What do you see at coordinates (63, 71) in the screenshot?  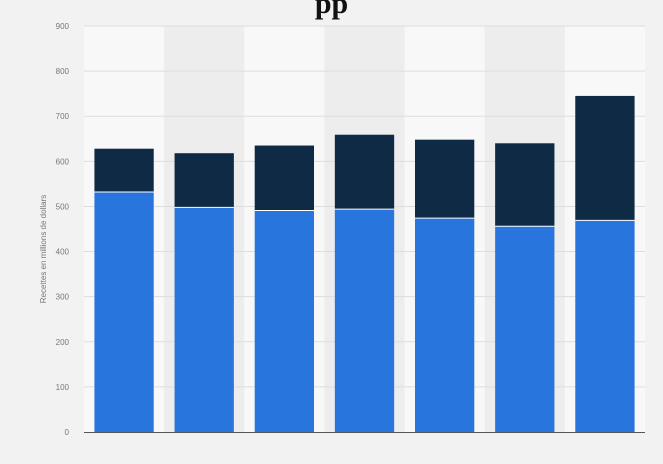 I see `y-tick-label: 800` at bounding box center [63, 71].